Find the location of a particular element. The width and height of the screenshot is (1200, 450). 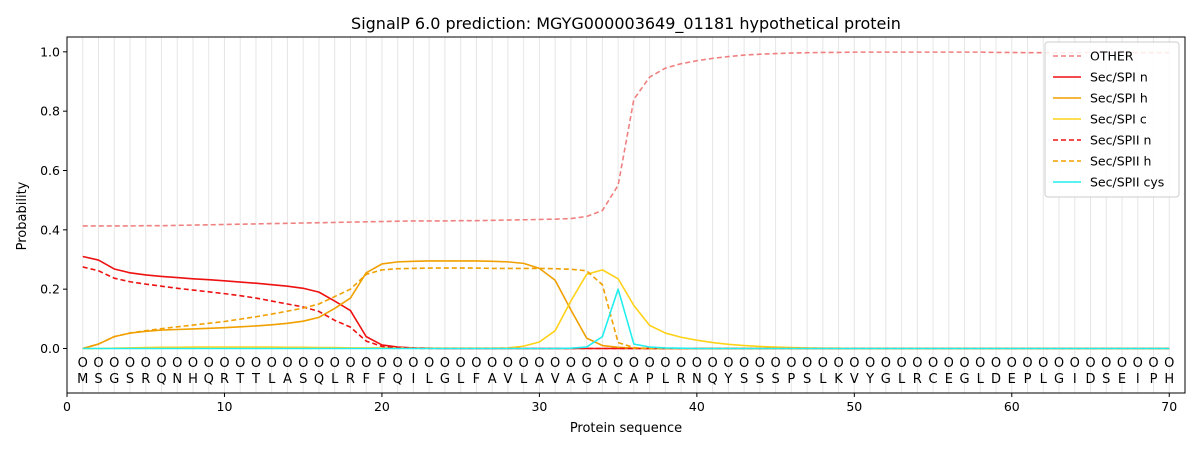

residue-letter-10: R is located at coordinates (224, 379).